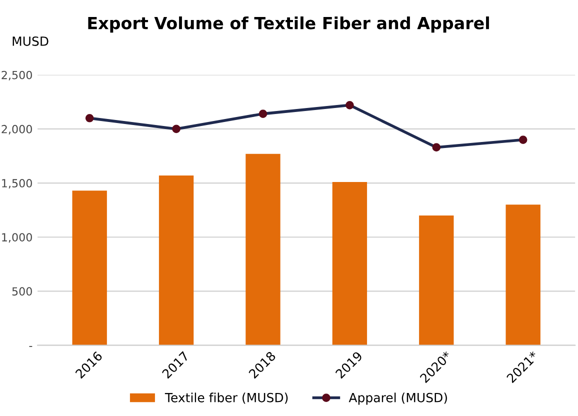  Describe the element at coordinates (226, 398) in the screenshot. I see `legend-label: Textile fiber (MUSD)` at that location.